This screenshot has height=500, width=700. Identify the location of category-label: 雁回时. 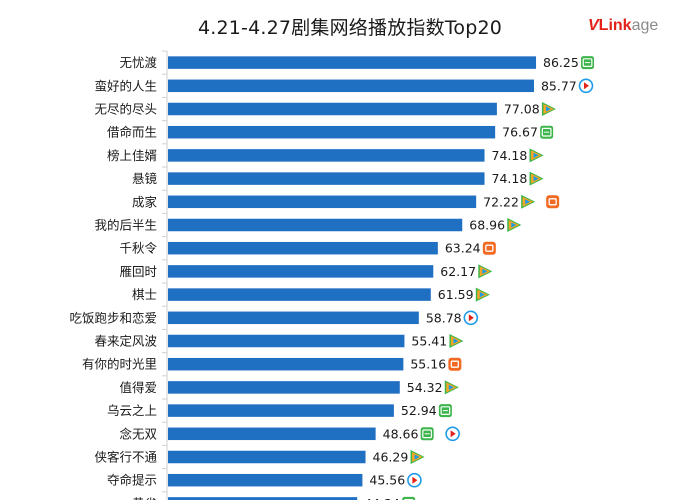
(138, 271).